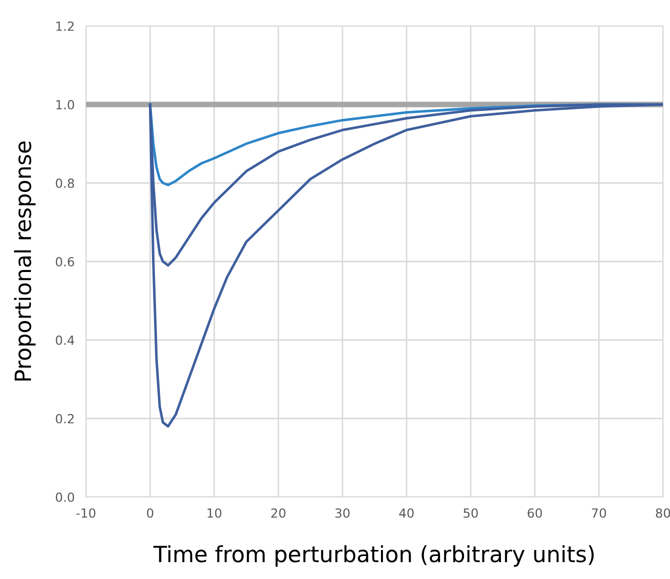 The width and height of the screenshot is (670, 579). What do you see at coordinates (65, 261) in the screenshot?
I see `y-tick-label: 0.6` at bounding box center [65, 261].